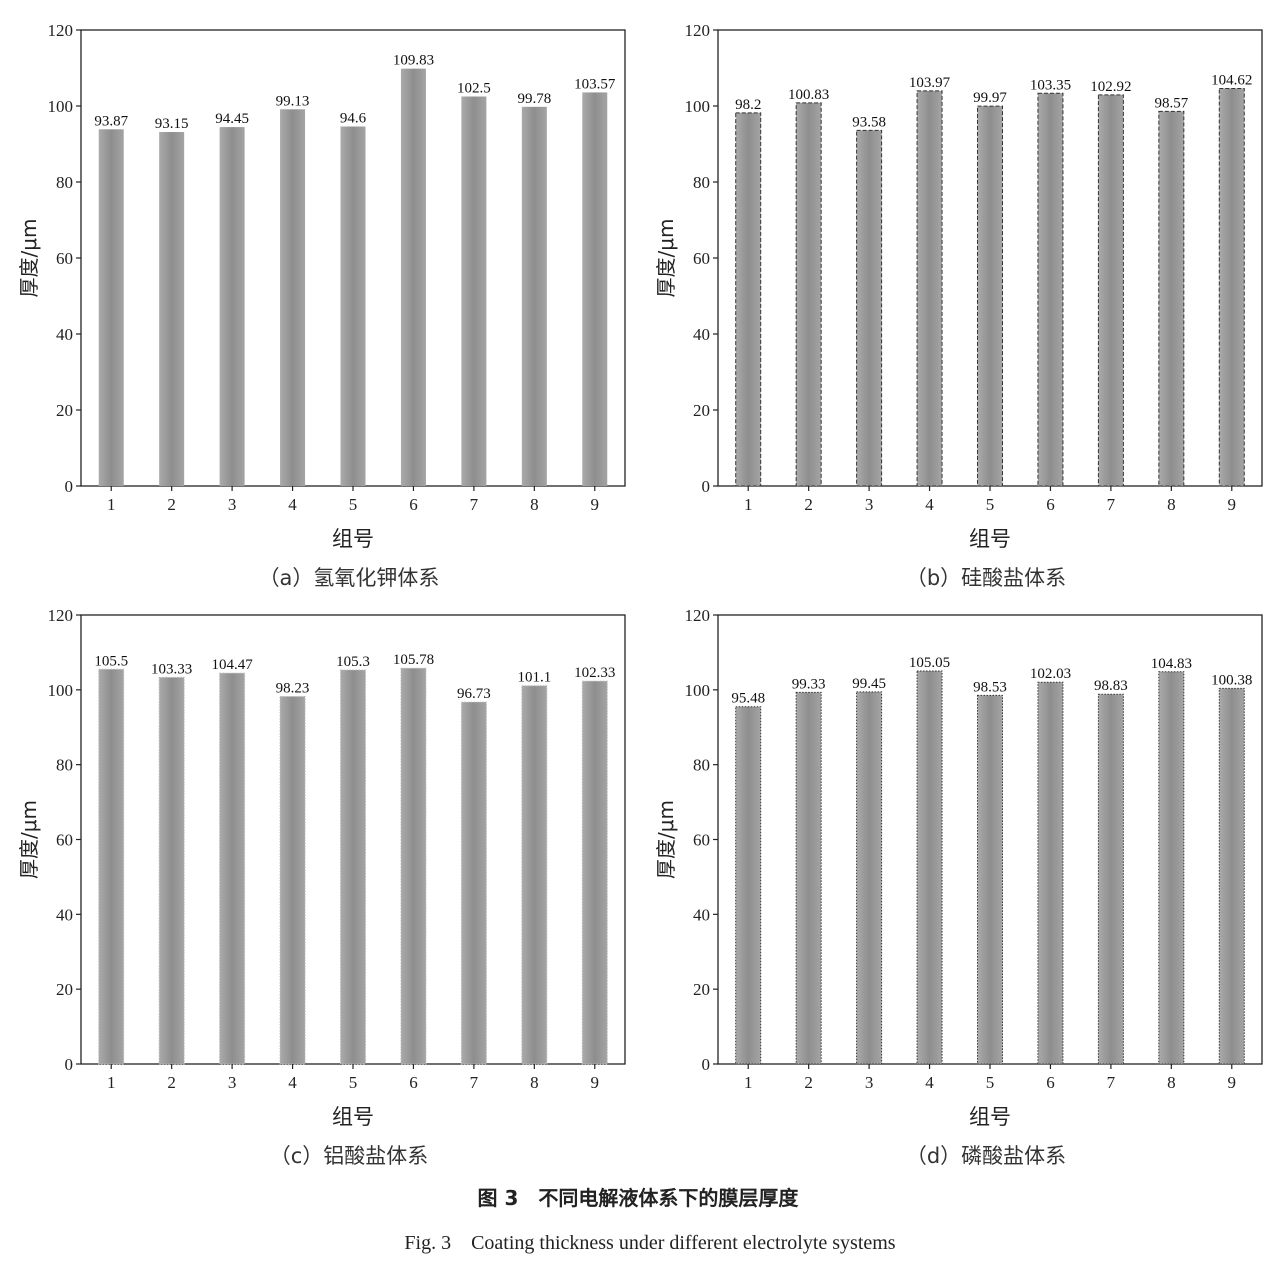  Describe the element at coordinates (1111, 504) in the screenshot. I see `panel-b-x-tick-label: 7` at that location.